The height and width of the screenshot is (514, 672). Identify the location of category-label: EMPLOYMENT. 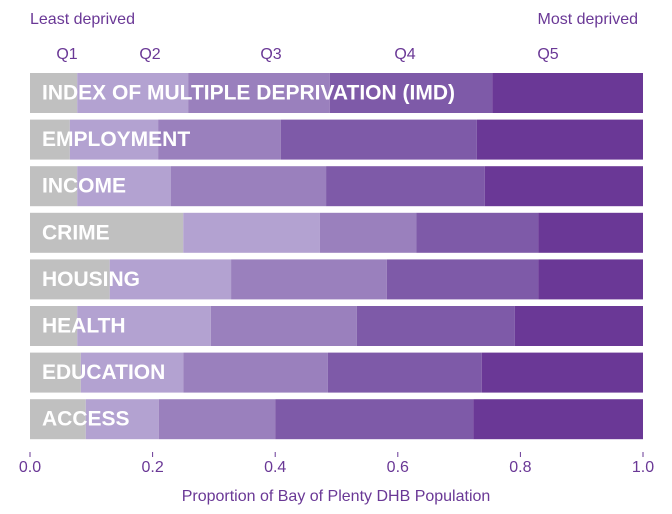
(116, 139).